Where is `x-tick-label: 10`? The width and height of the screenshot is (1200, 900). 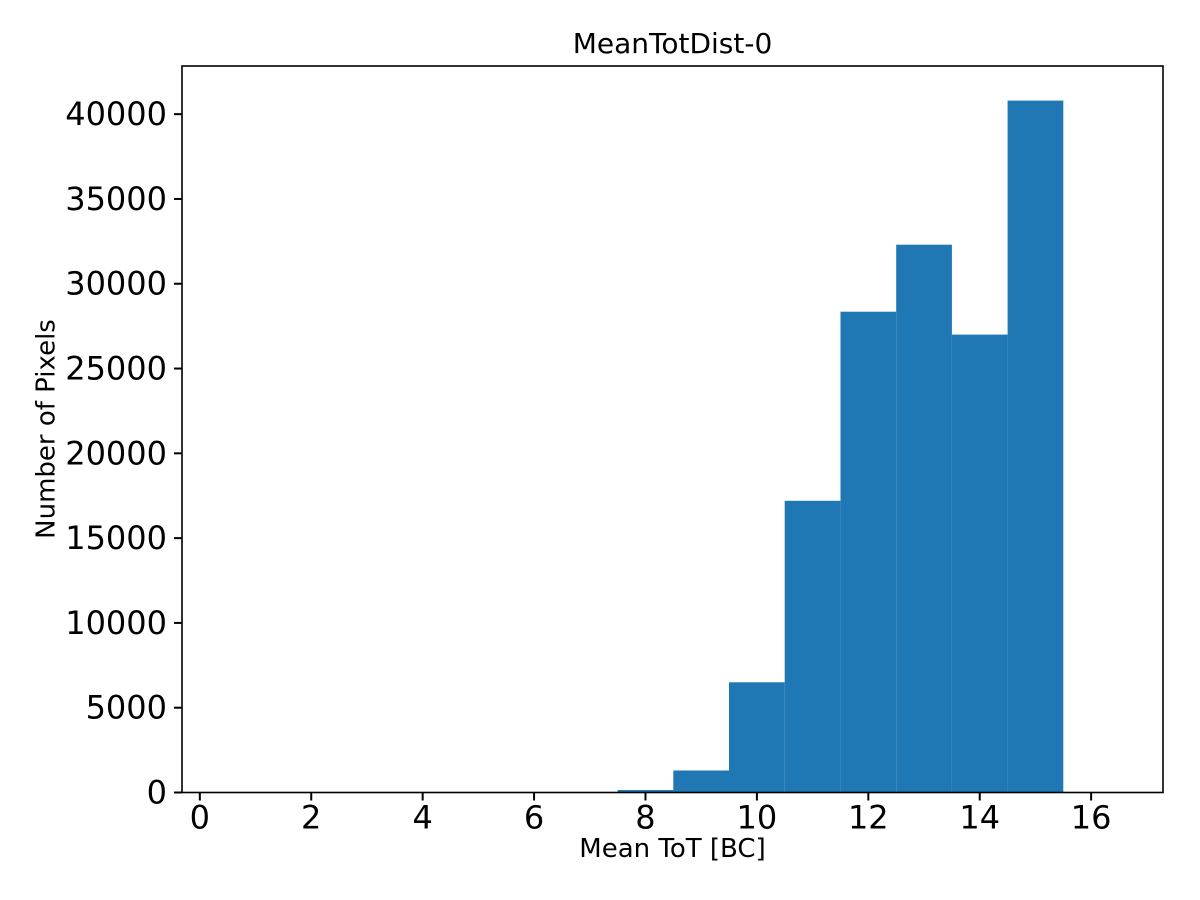
x-tick-label: 10 is located at coordinates (757, 818).